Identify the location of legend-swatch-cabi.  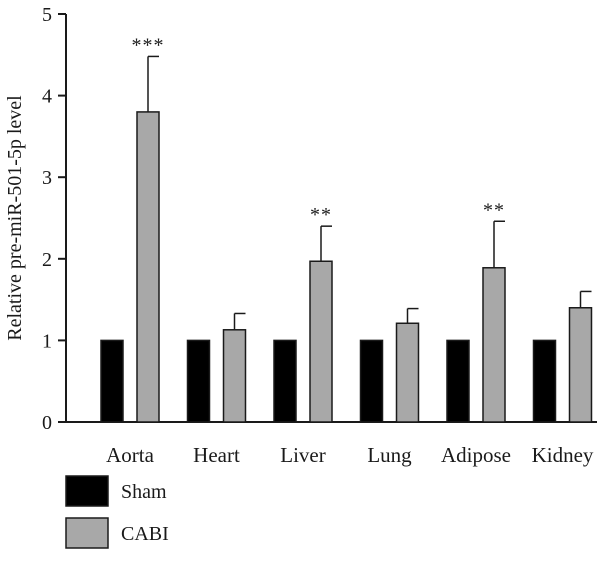
(87, 533).